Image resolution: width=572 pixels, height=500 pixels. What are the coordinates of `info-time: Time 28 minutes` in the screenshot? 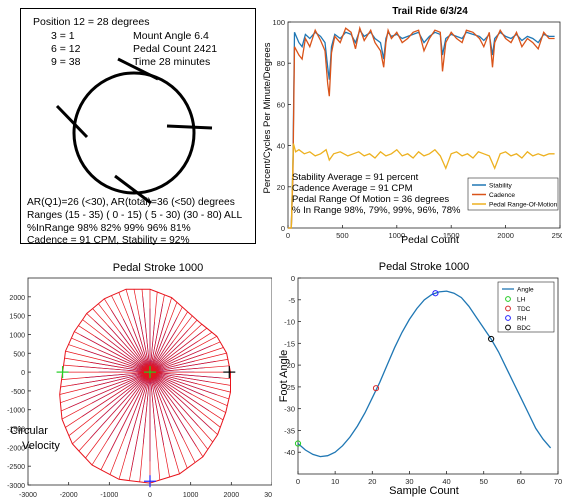 It's located at (171, 62).